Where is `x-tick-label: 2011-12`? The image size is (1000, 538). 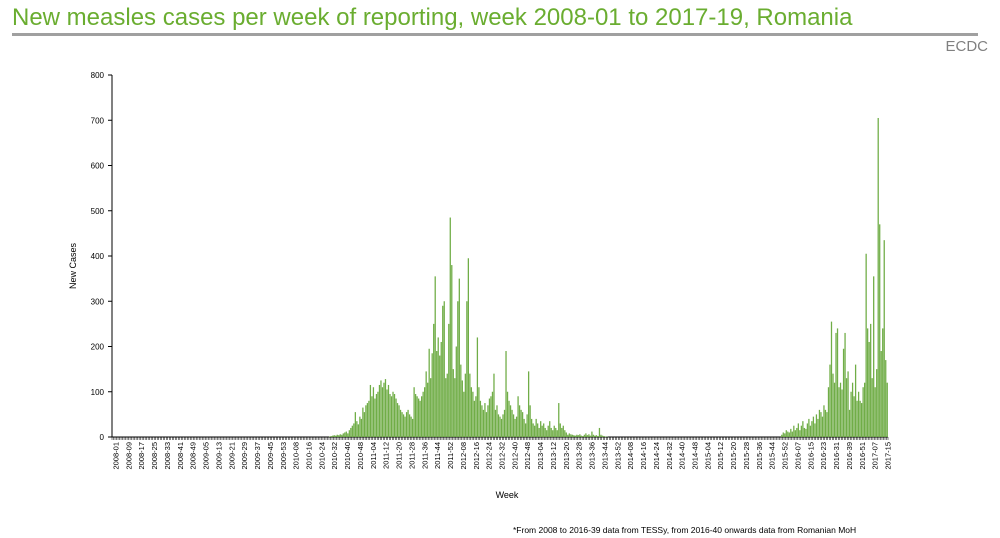
x-tick-label: 2011-12 is located at coordinates (386, 455).